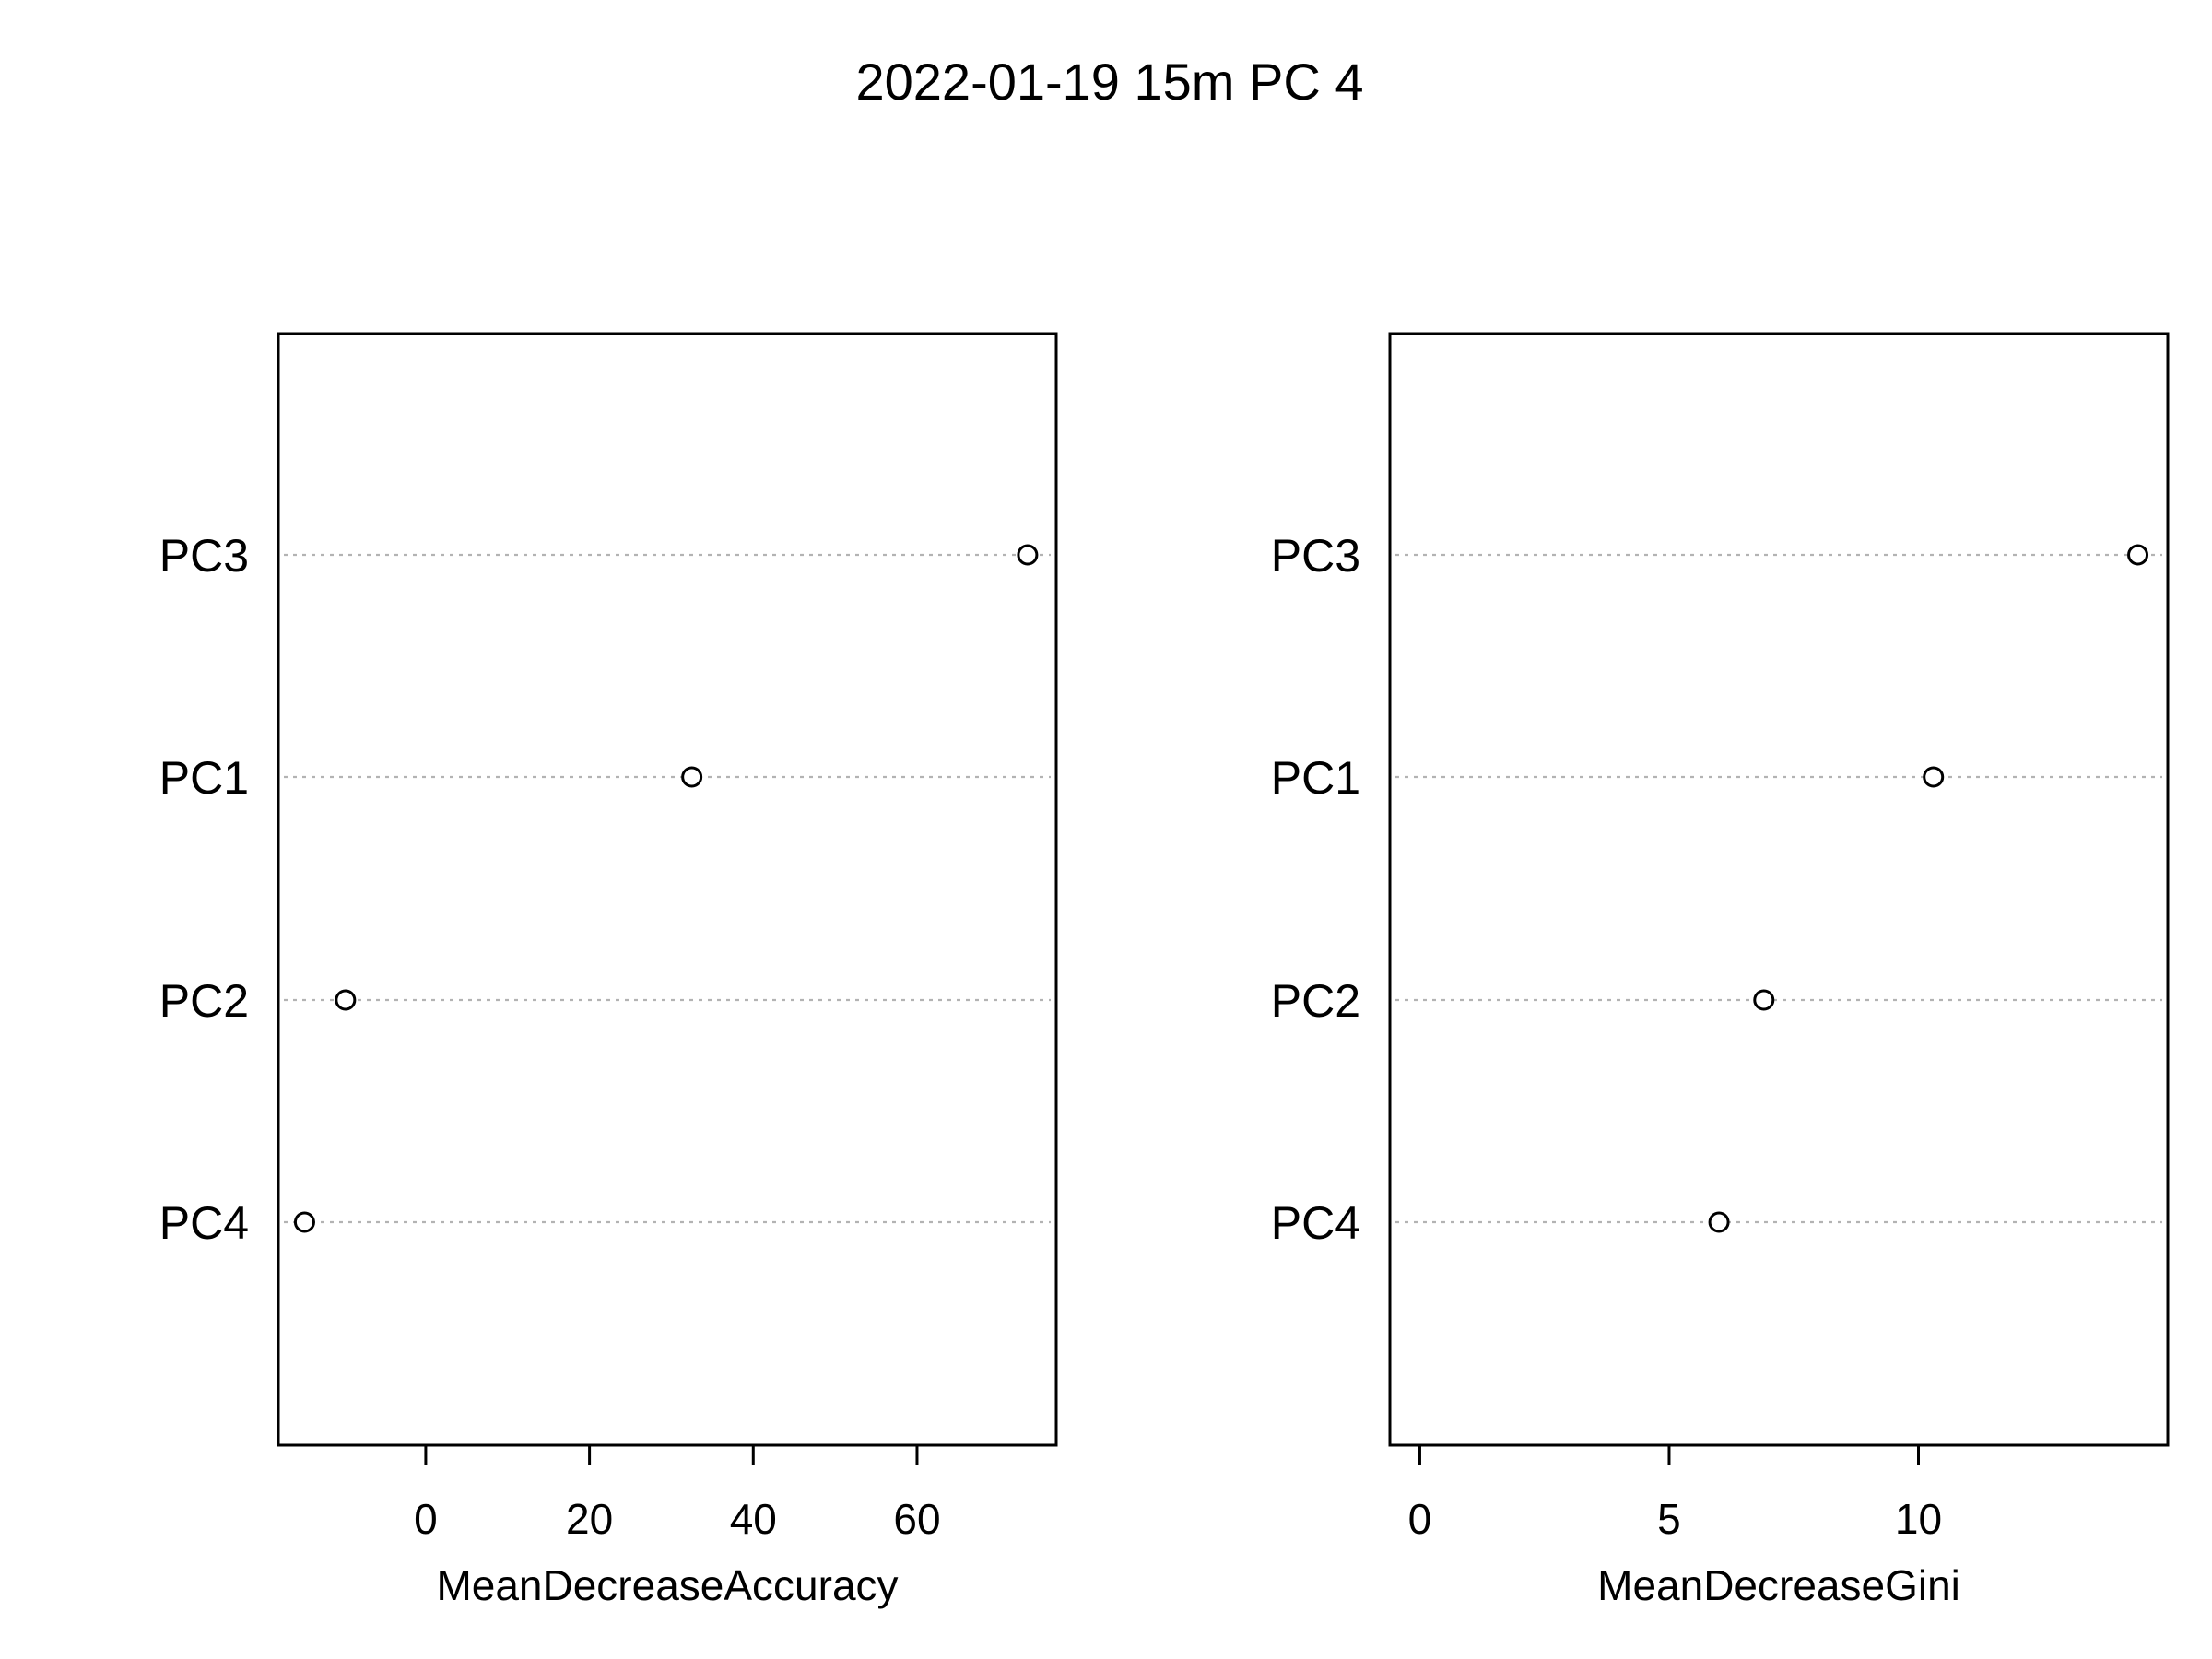 This screenshot has width=2212, height=1659. I want to click on gini-point-pc4, so click(1719, 1222).